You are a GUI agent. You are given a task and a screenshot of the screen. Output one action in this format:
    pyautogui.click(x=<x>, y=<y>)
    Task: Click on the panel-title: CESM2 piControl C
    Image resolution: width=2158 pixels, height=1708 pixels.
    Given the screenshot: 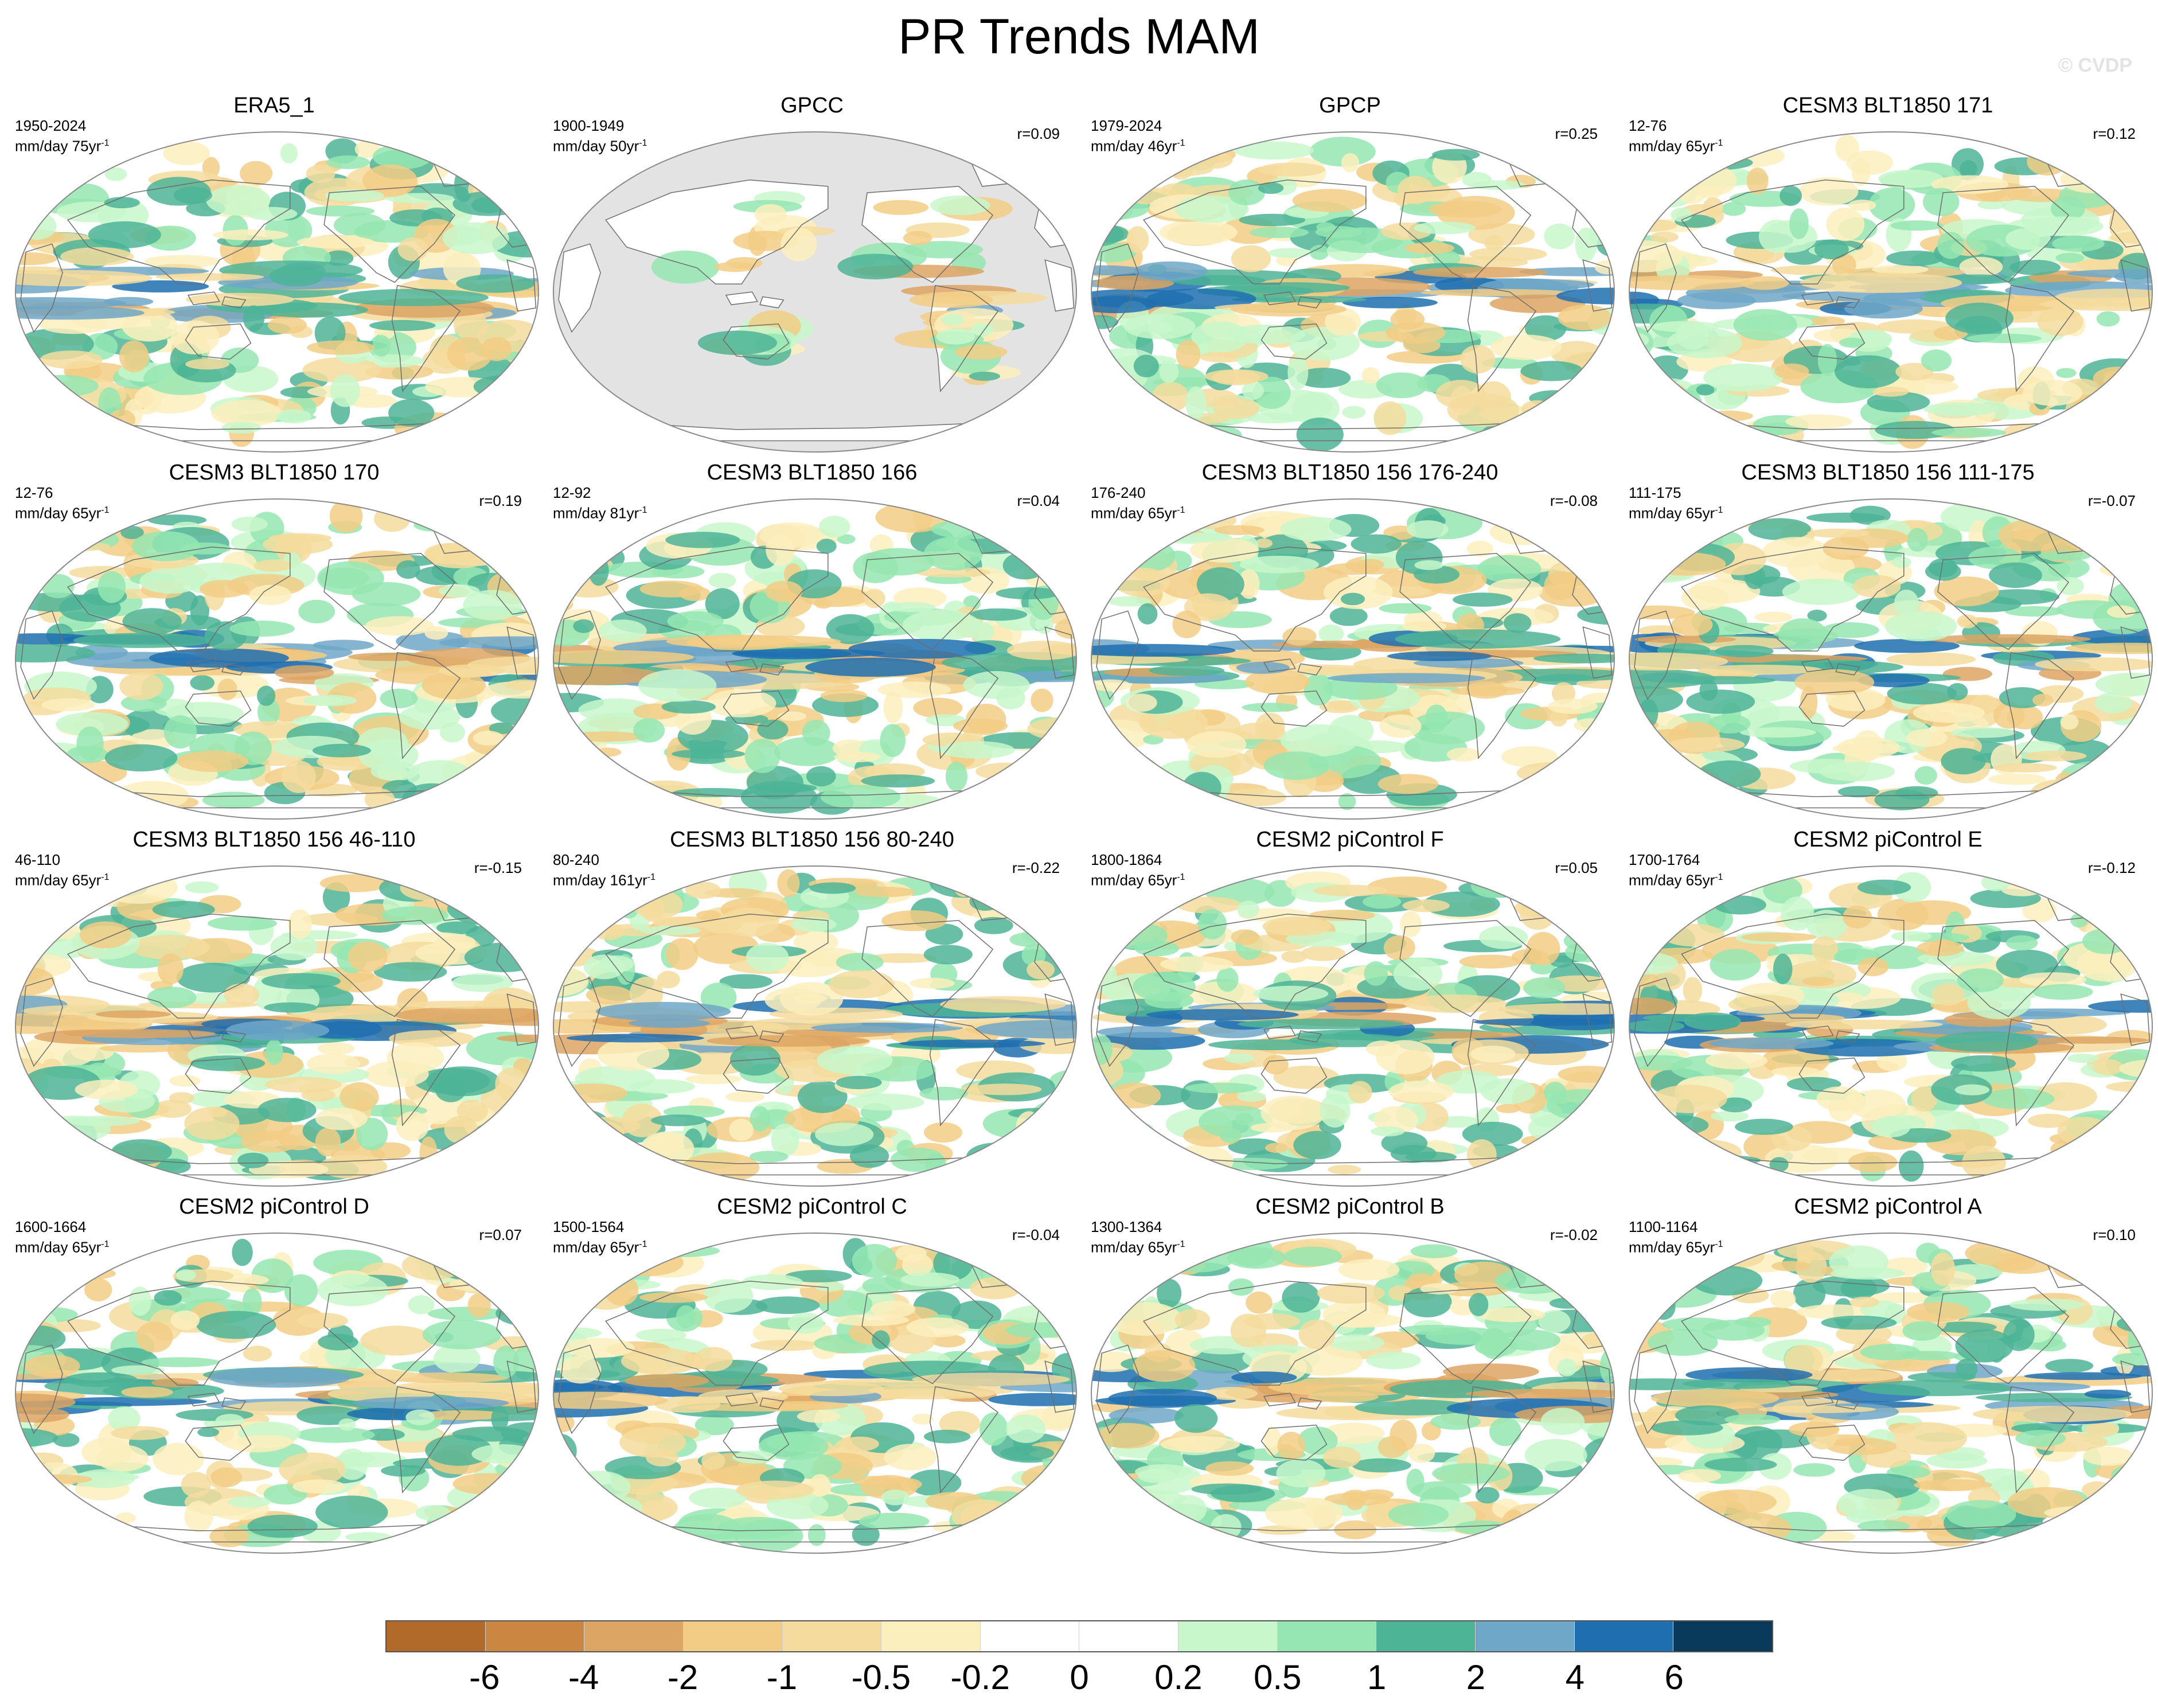 What is the action you would take?
    pyautogui.click(x=812, y=1207)
    